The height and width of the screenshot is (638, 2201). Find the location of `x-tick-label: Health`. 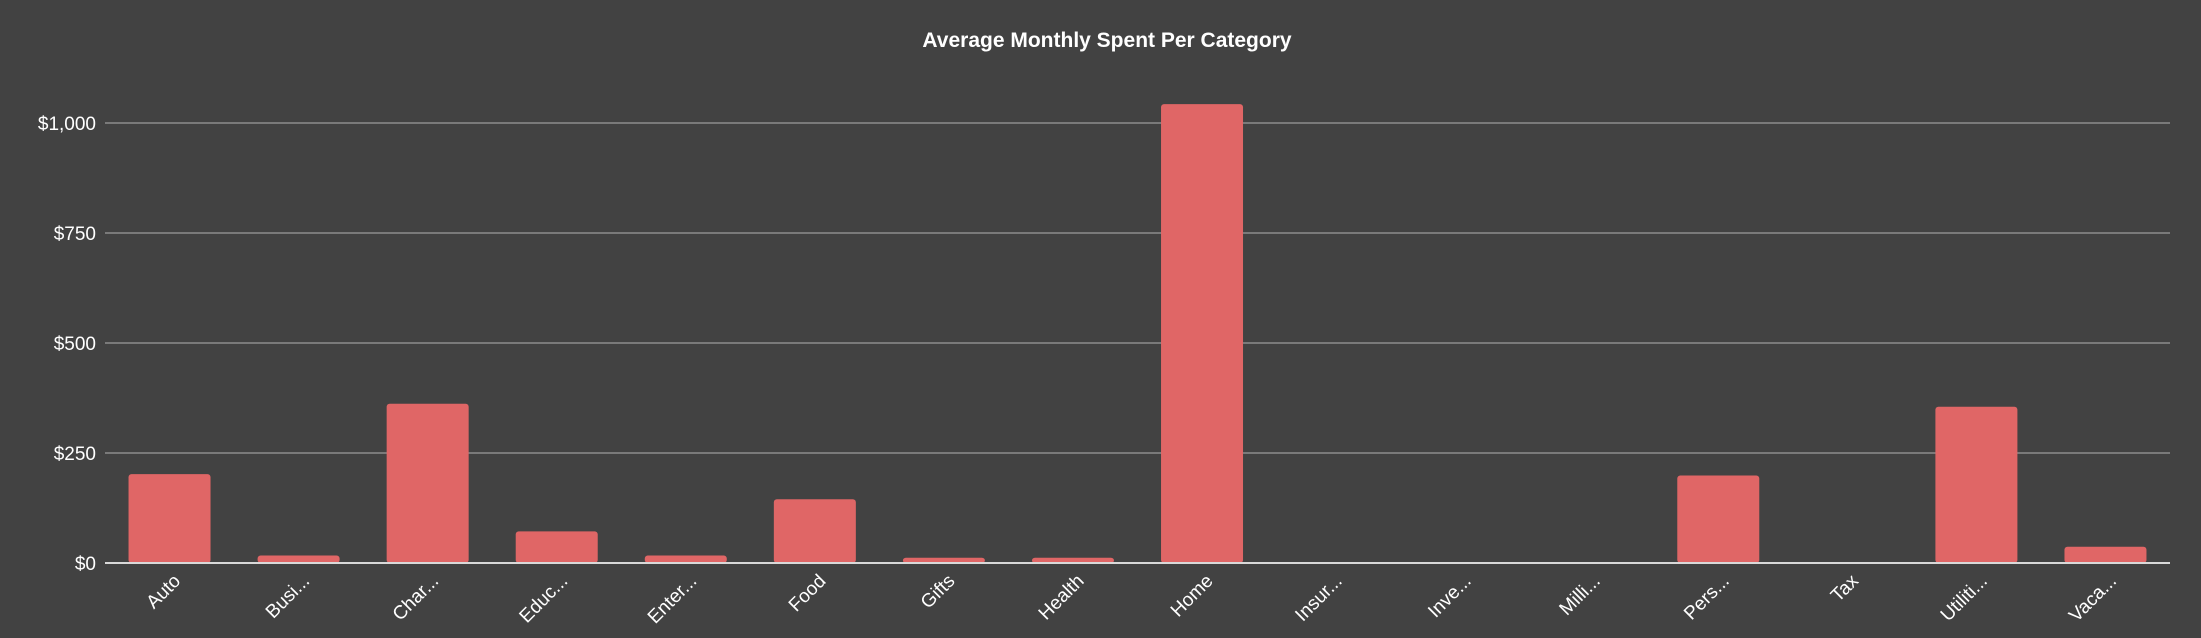

x-tick-label: Health is located at coordinates (1062, 598).